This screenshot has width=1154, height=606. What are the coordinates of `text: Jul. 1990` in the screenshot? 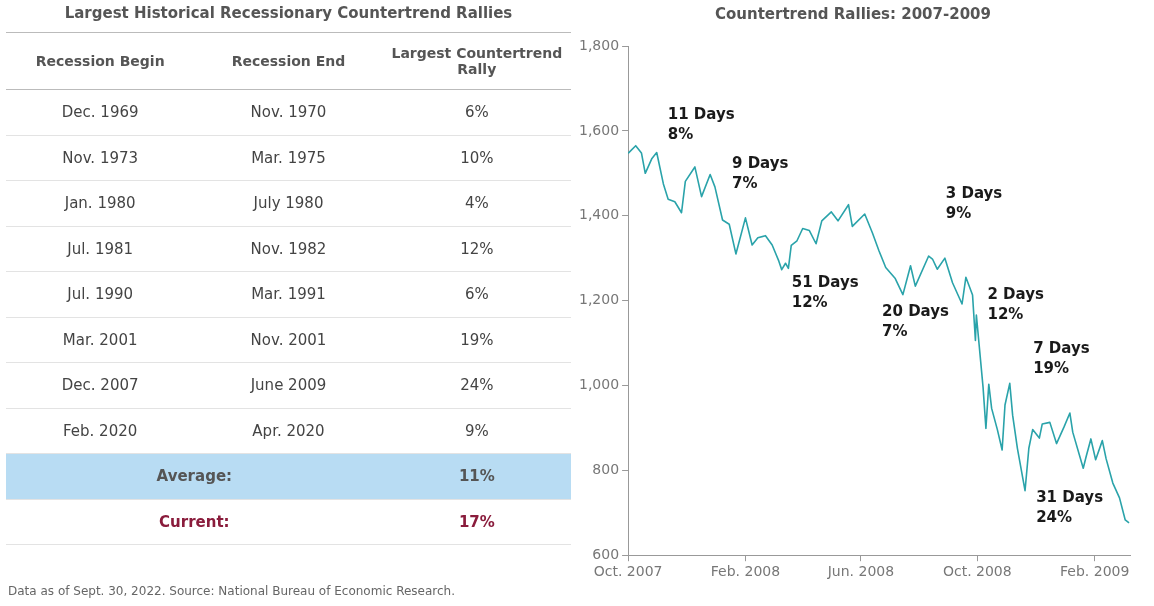 It's located at (100, 294).